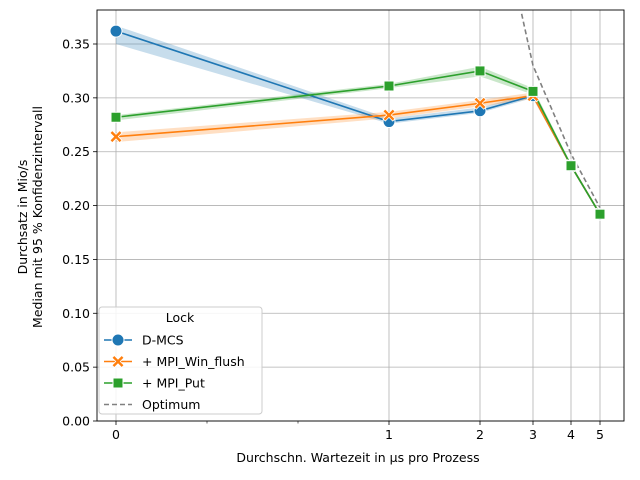  What do you see at coordinates (76, 367) in the screenshot?
I see `y-tick-label: 0.05` at bounding box center [76, 367].